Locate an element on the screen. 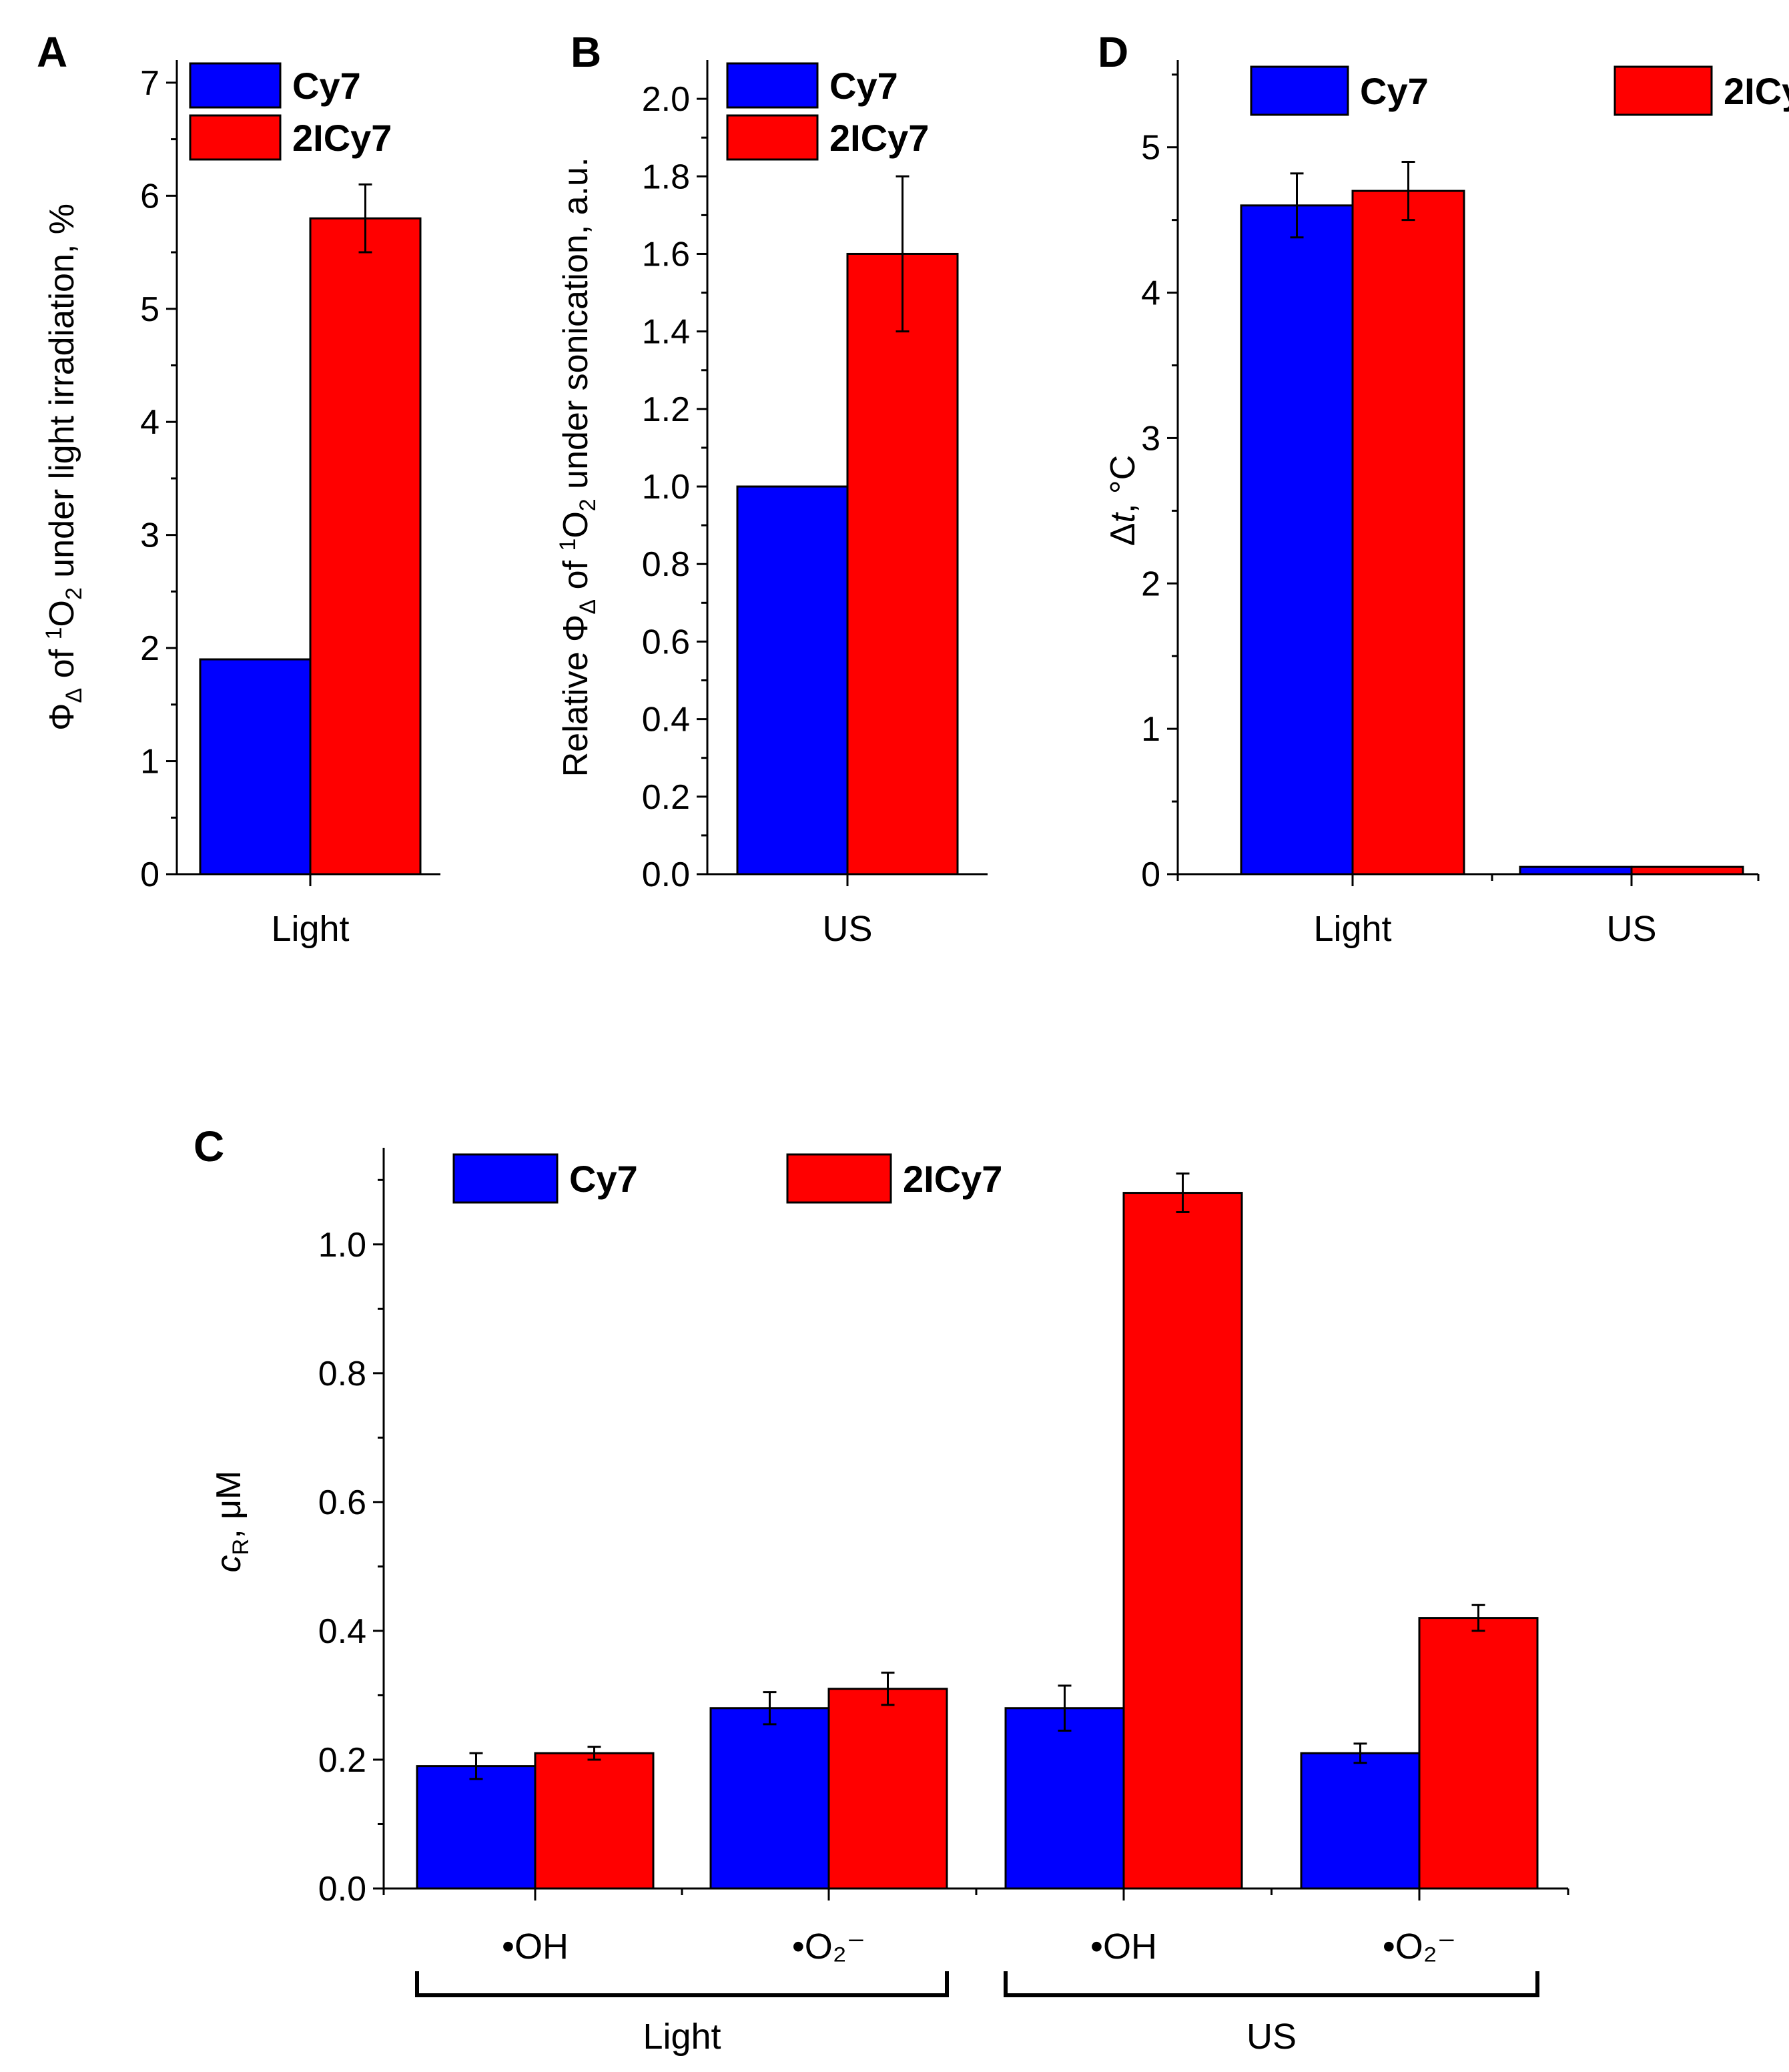 The image size is (1789, 2072). y-axis-title: Δt, °C is located at coordinates (1123, 500).